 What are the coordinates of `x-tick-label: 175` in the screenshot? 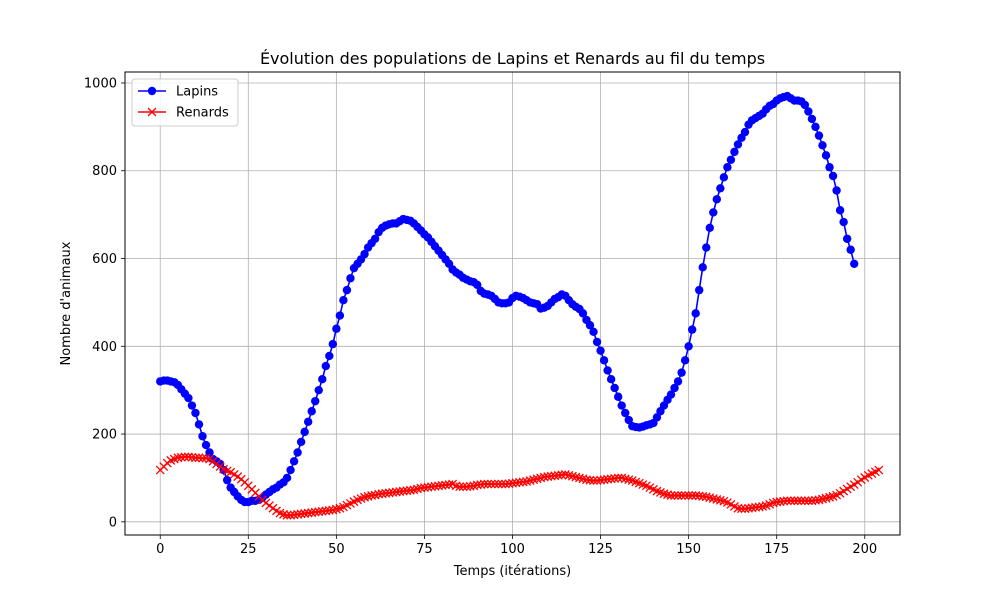 It's located at (776, 549).